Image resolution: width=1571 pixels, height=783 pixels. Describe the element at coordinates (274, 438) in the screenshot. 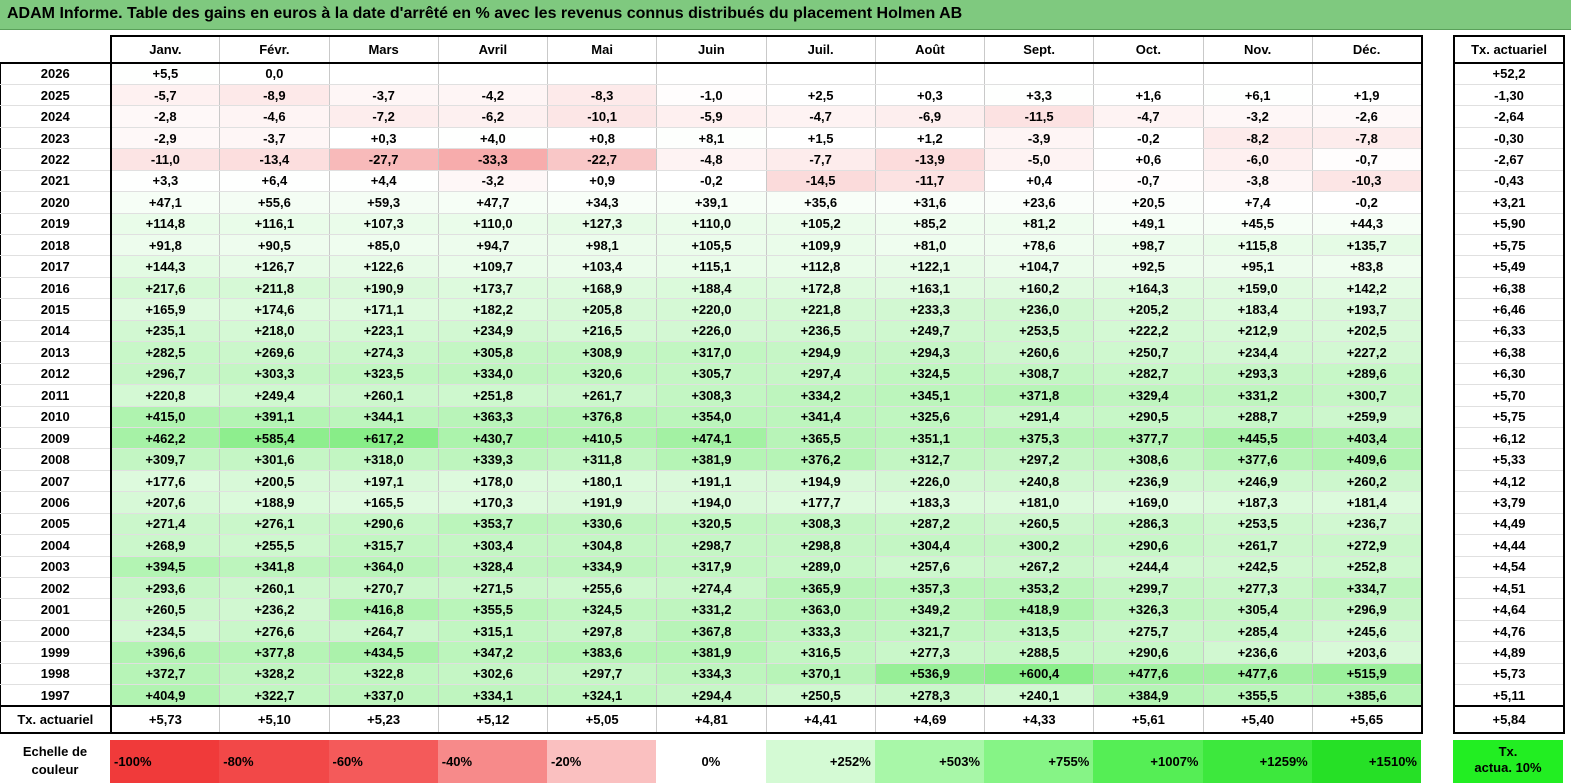

I see `gain-cell: +585,4` at that location.